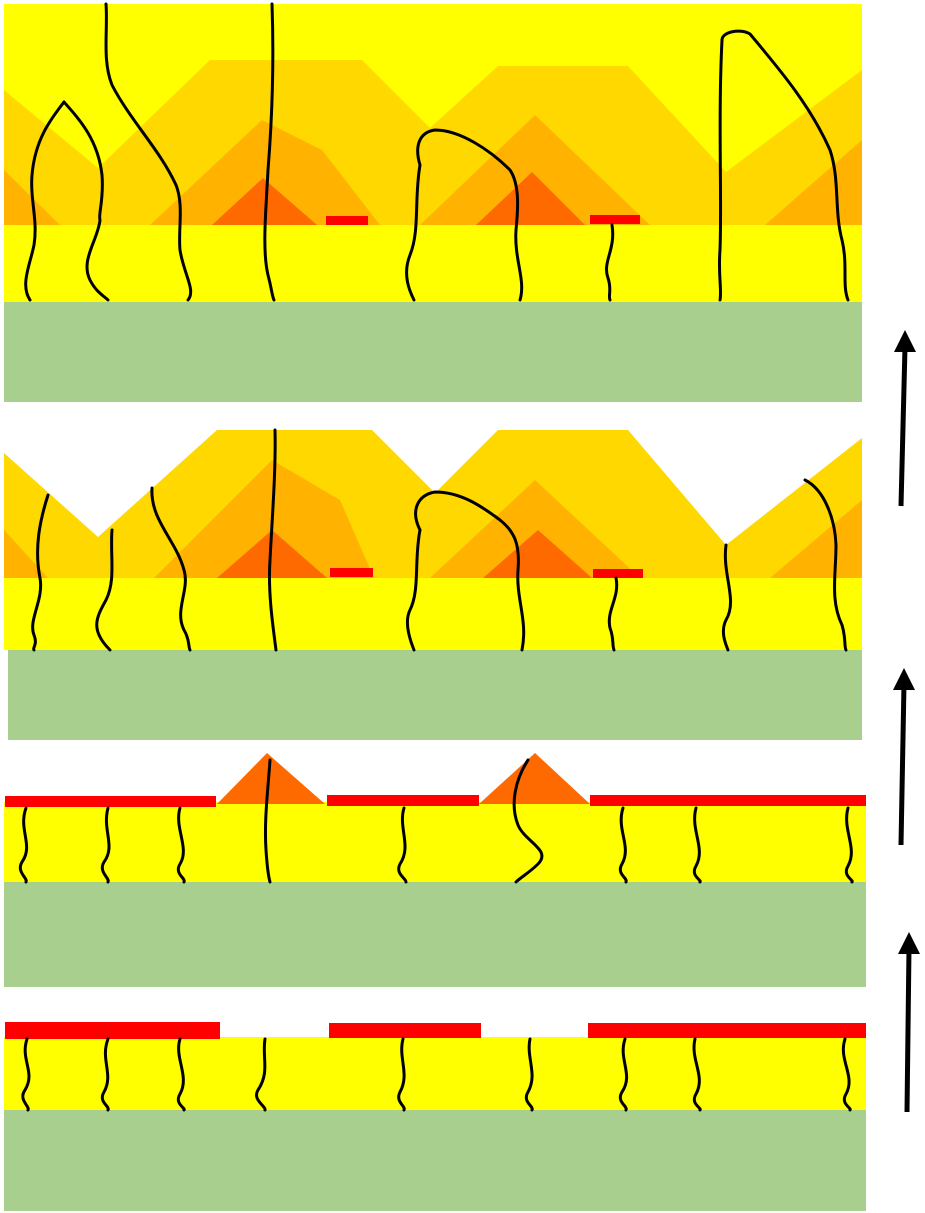 The width and height of the screenshot is (925, 1213). I want to click on process-arrows, so click(906, 721).